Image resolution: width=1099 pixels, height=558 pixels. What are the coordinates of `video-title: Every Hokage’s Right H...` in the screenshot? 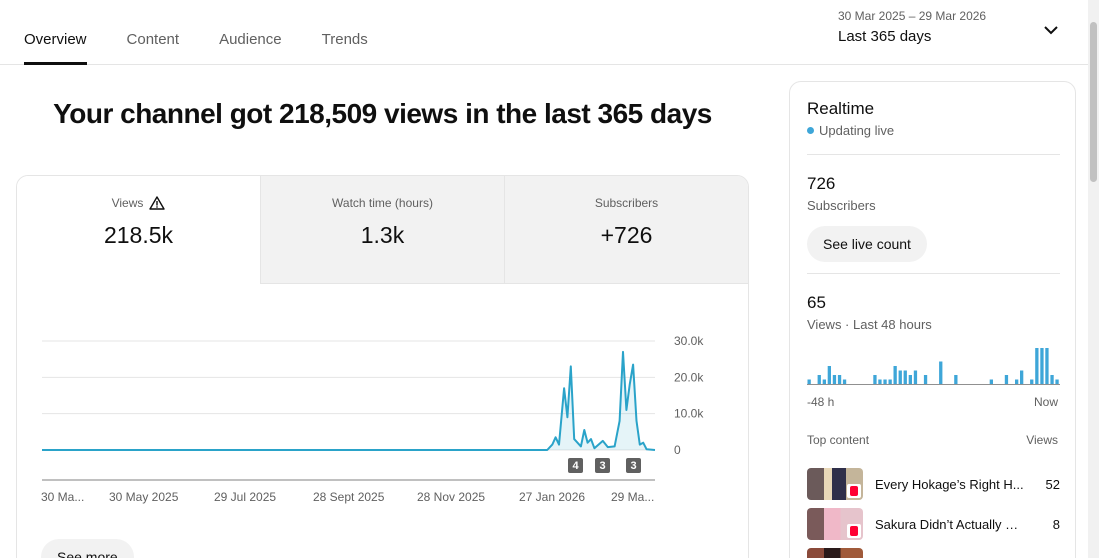 It's located at (949, 484).